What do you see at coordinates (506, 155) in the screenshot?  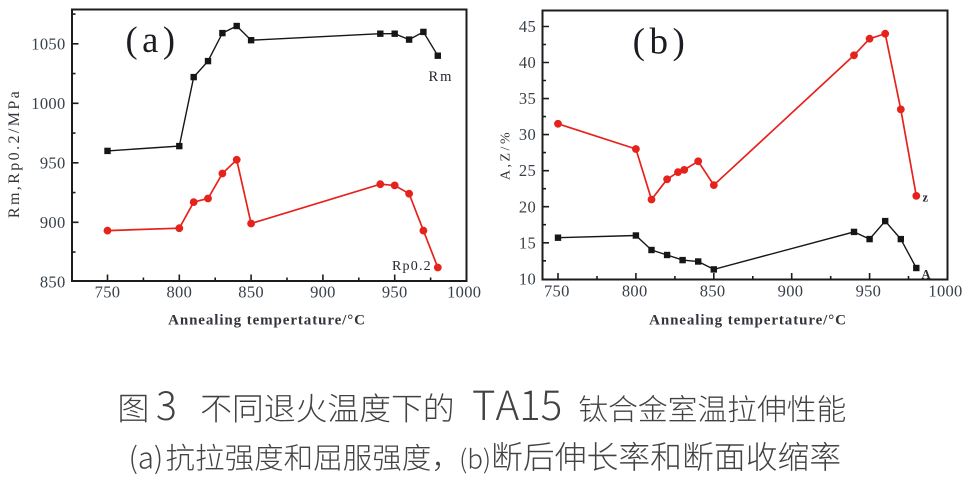 I see `svg-text: A,Z/%` at bounding box center [506, 155].